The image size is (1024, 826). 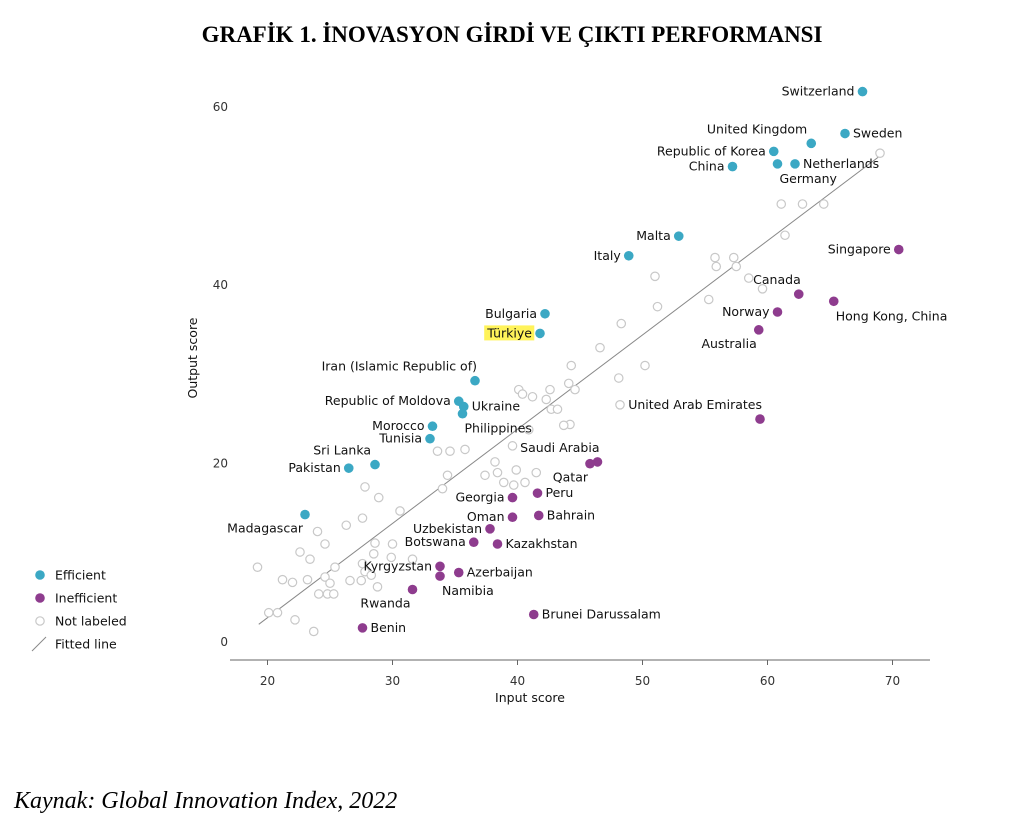 What do you see at coordinates (500, 572) in the screenshot?
I see `point-label: Azerbaijan` at bounding box center [500, 572].